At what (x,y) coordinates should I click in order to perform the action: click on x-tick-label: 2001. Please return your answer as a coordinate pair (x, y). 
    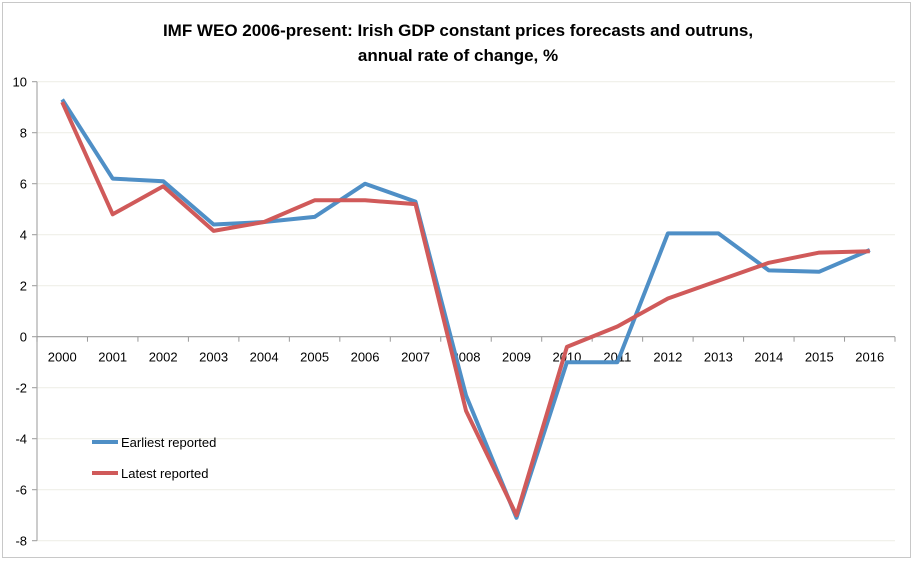
    Looking at the image, I should click on (112, 357).